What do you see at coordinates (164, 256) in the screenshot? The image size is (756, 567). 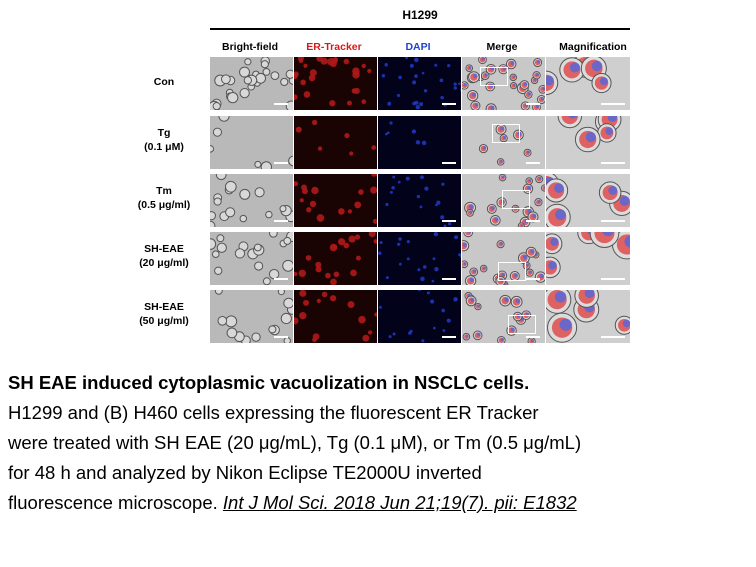 I see `row-label: SH-EAE (20 μg/ml)` at bounding box center [164, 256].